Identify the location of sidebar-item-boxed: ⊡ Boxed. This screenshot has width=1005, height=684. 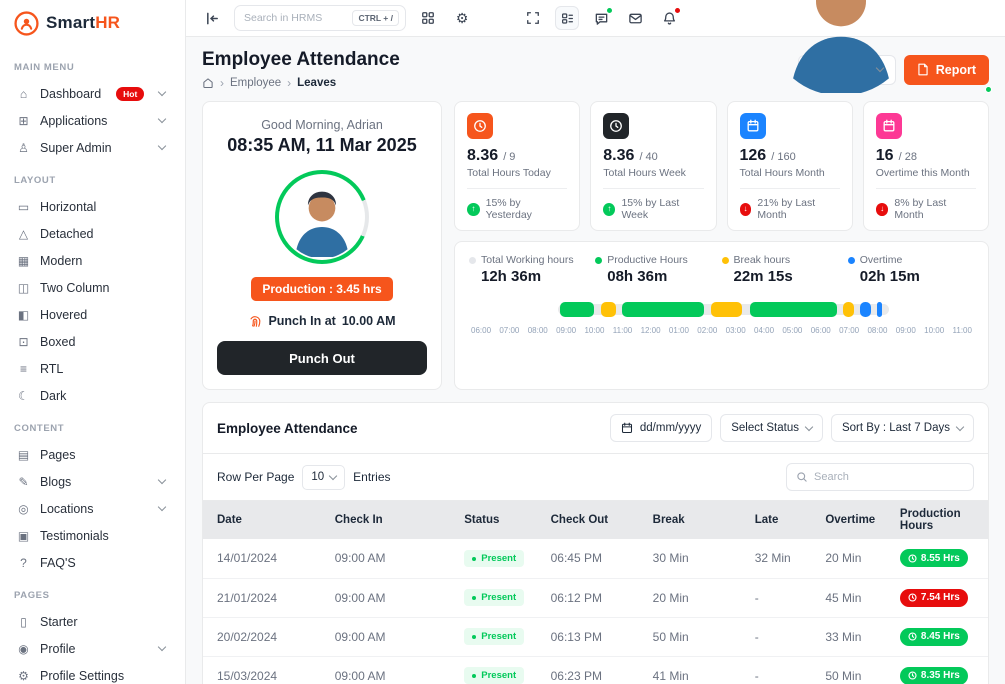
(92, 341).